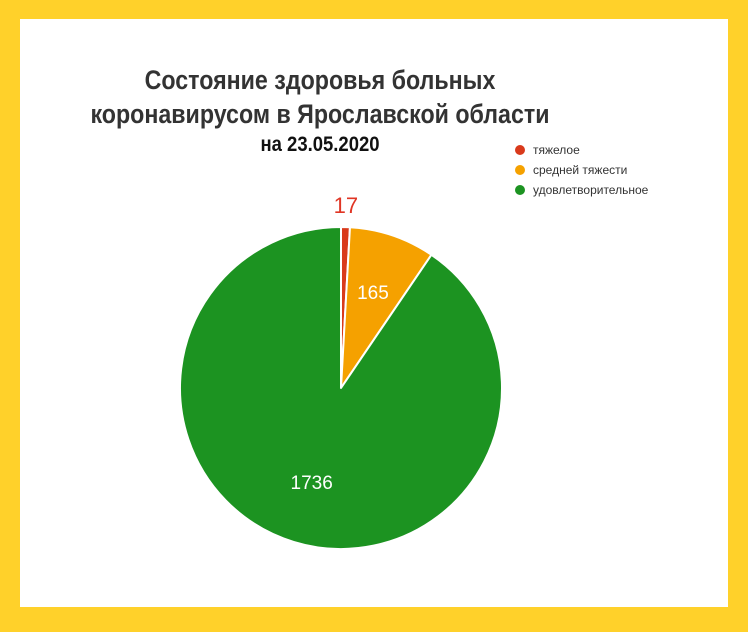 The width and height of the screenshot is (748, 632). I want to click on data-label-severe: 17, so click(346, 205).